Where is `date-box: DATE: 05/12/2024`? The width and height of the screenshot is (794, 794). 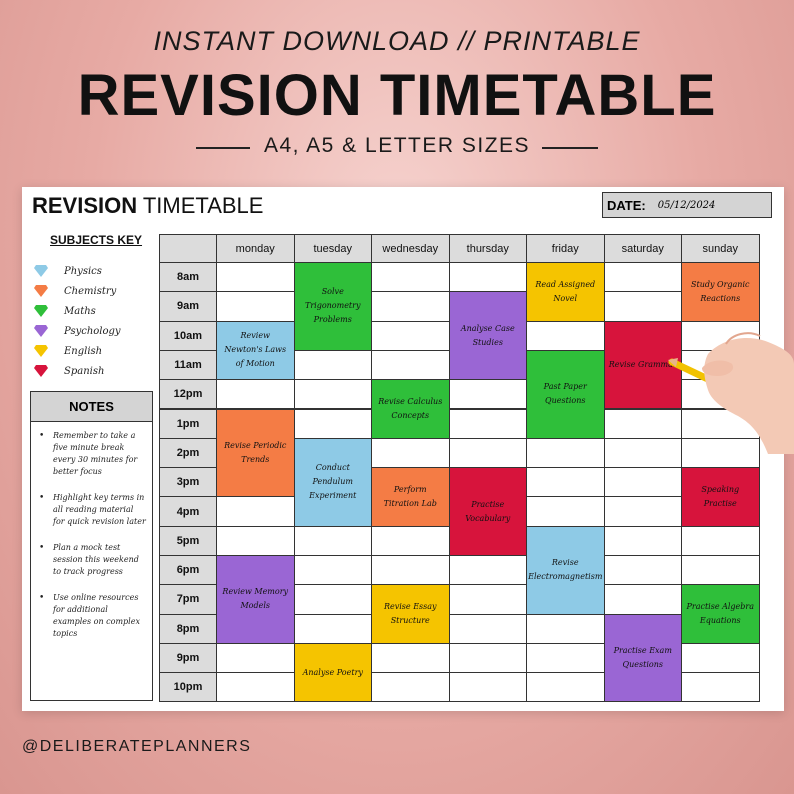 date-box: DATE: 05/12/2024 is located at coordinates (687, 205).